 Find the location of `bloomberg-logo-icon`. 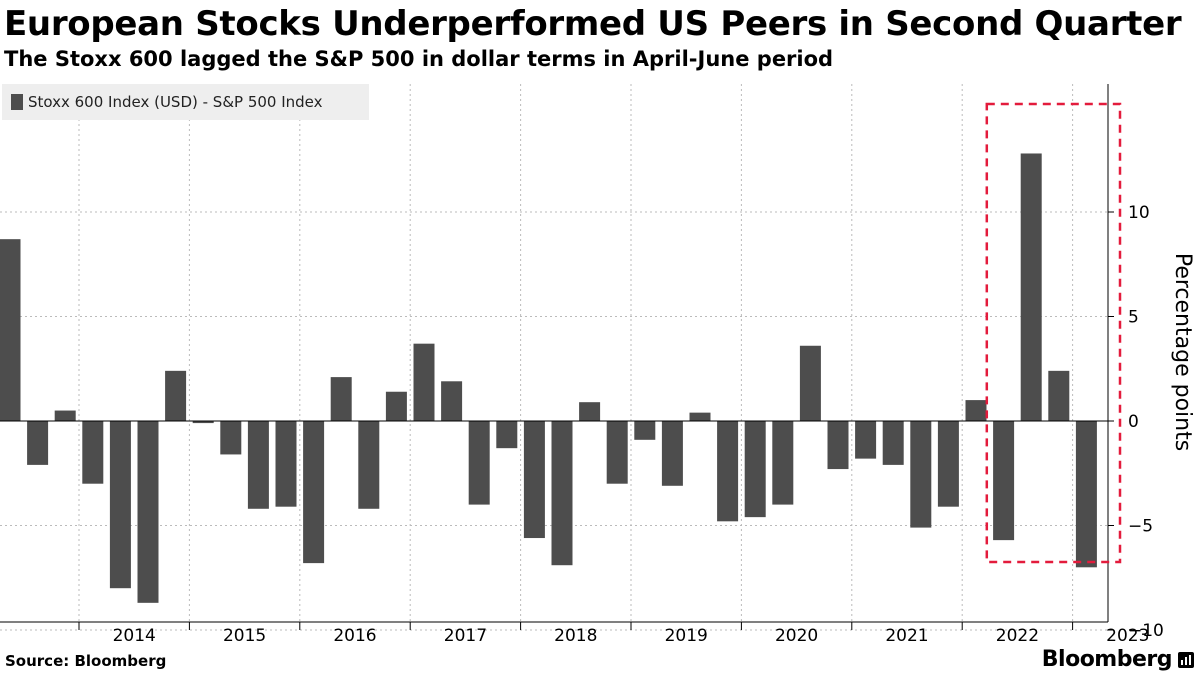

bloomberg-logo-icon is located at coordinates (1186, 659).